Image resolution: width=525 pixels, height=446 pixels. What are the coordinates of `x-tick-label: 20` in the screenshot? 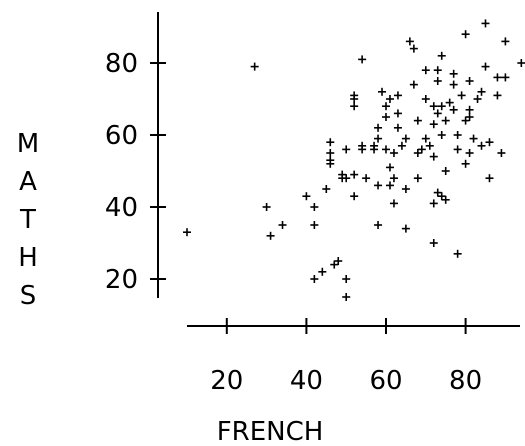 It's located at (226, 381).